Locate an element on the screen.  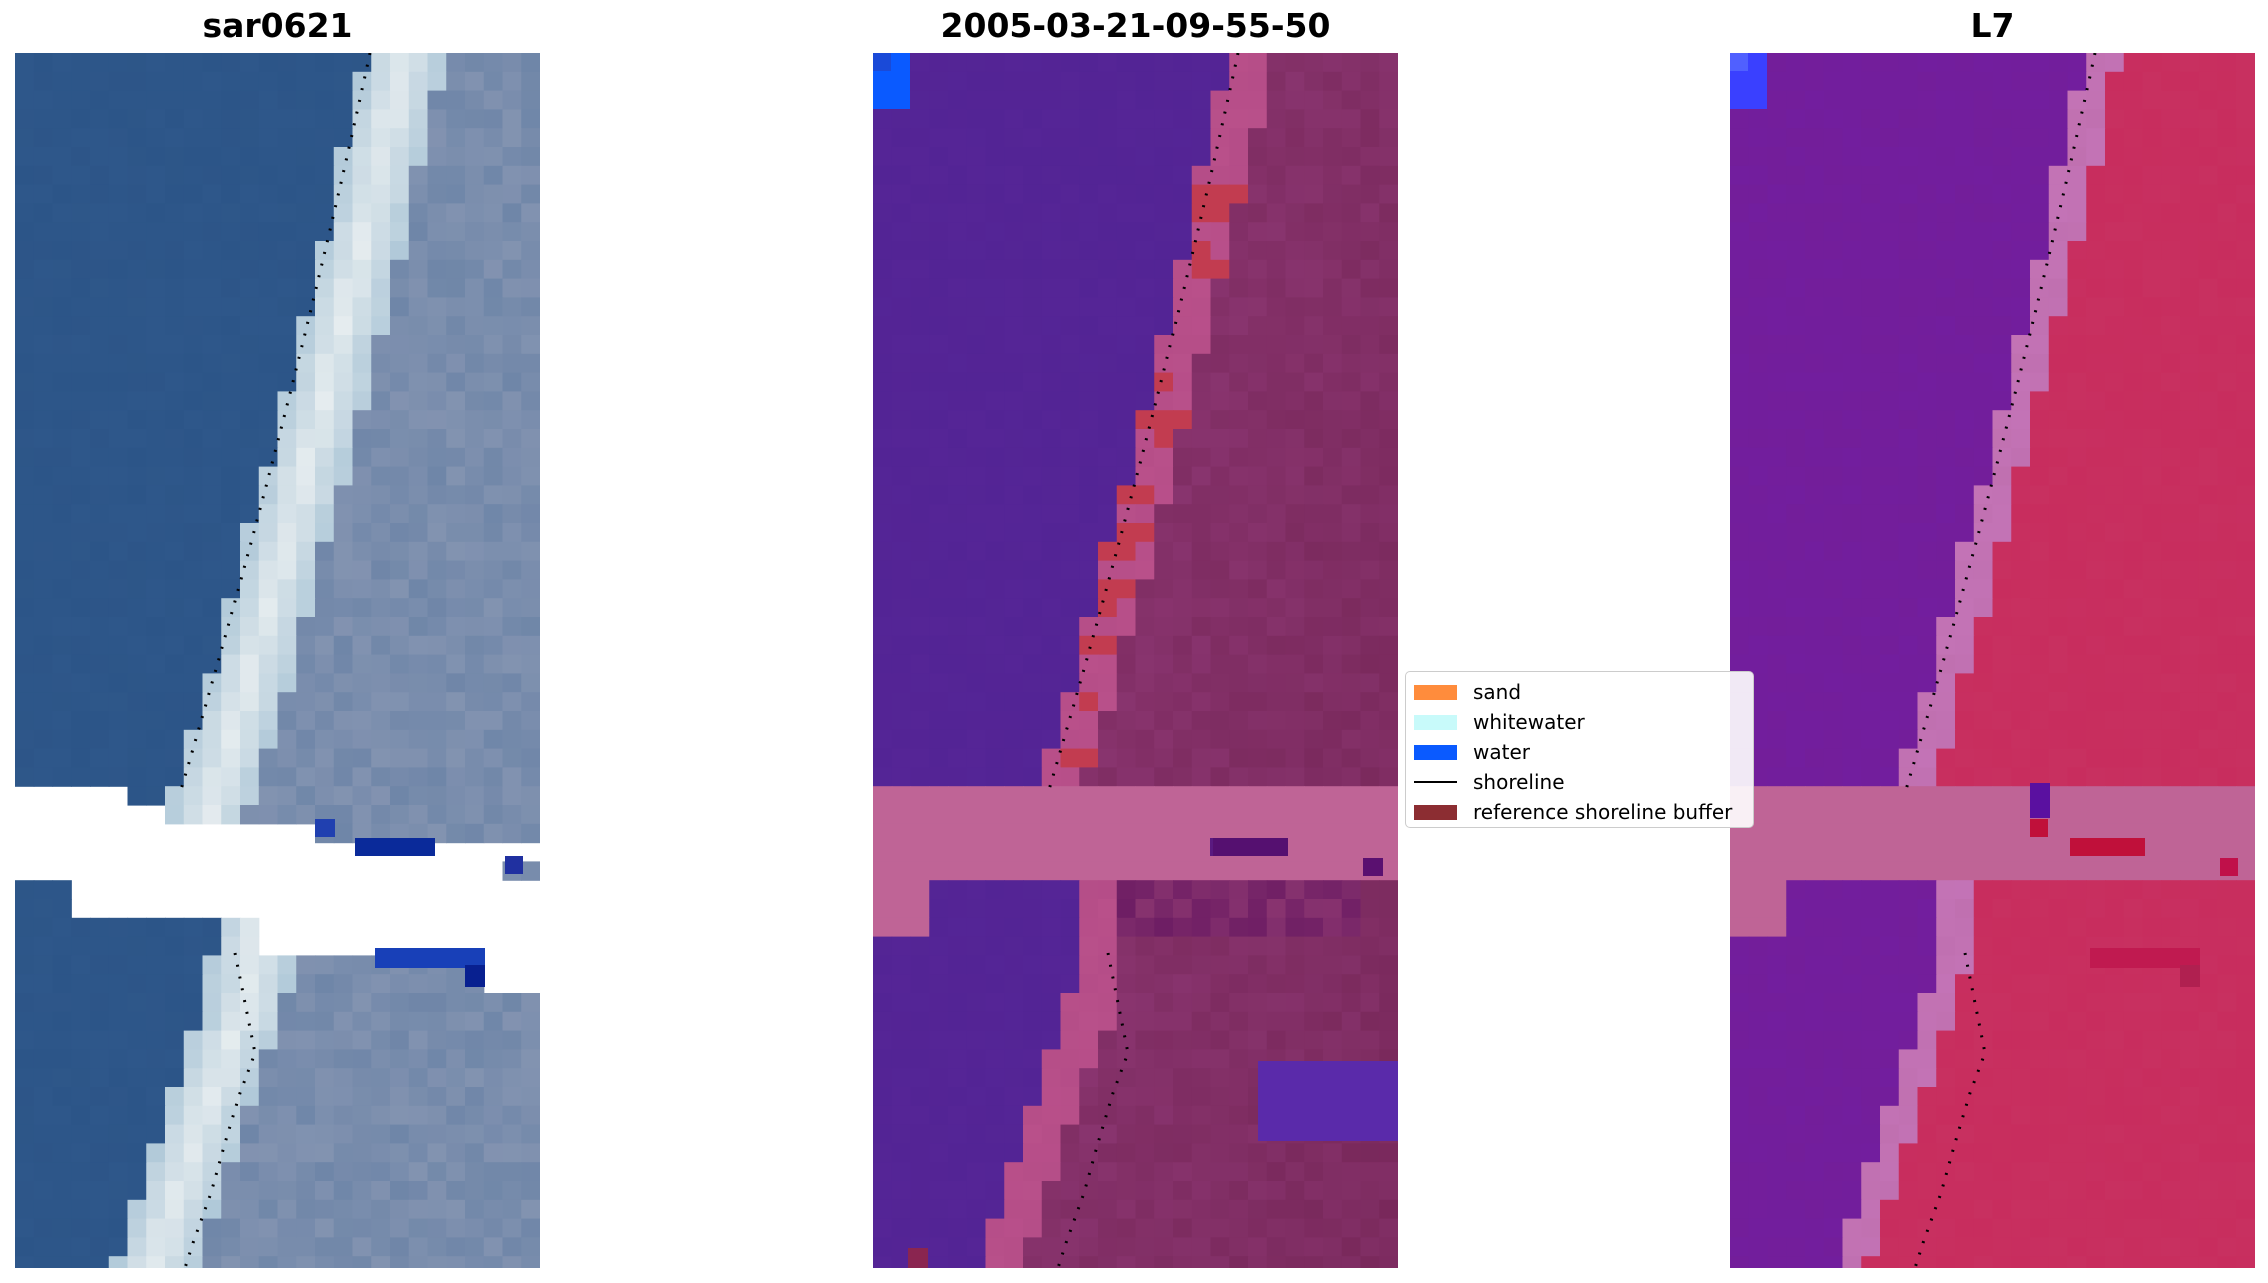
legend-item-sand: sand is located at coordinates (1579, 692).